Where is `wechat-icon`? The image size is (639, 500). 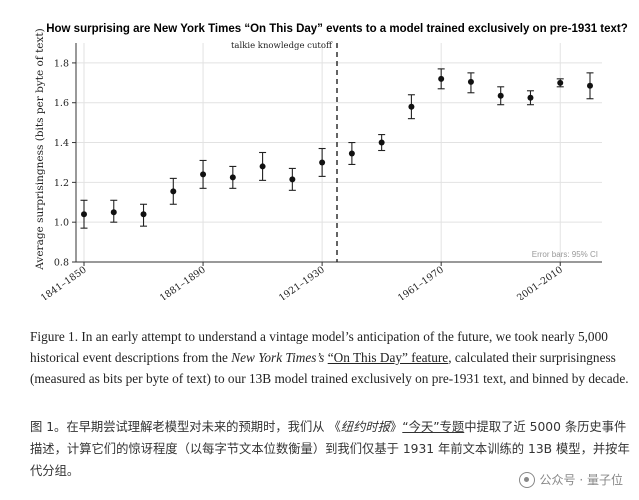
wechat-icon is located at coordinates (526, 479).